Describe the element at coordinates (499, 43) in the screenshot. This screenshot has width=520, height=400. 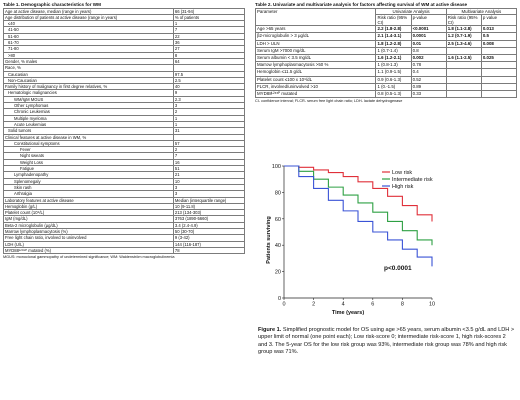
I see `table2-cell-p_m: 0.008` at that location.